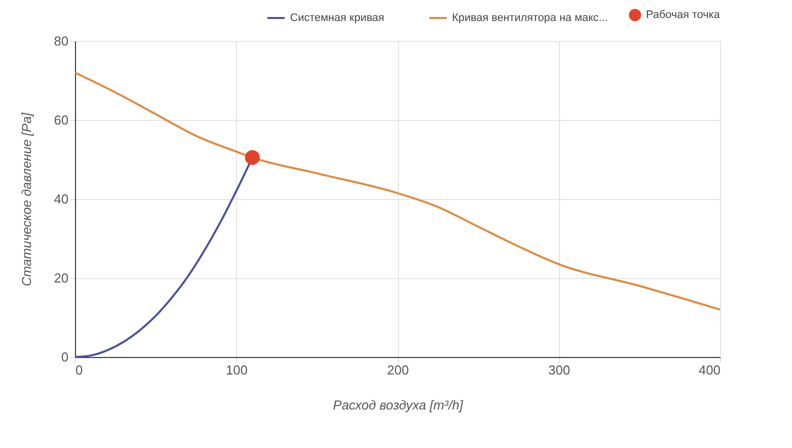 Image resolution: width=792 pixels, height=448 pixels. What do you see at coordinates (64, 357) in the screenshot?
I see `y-tick-label: 0` at bounding box center [64, 357].